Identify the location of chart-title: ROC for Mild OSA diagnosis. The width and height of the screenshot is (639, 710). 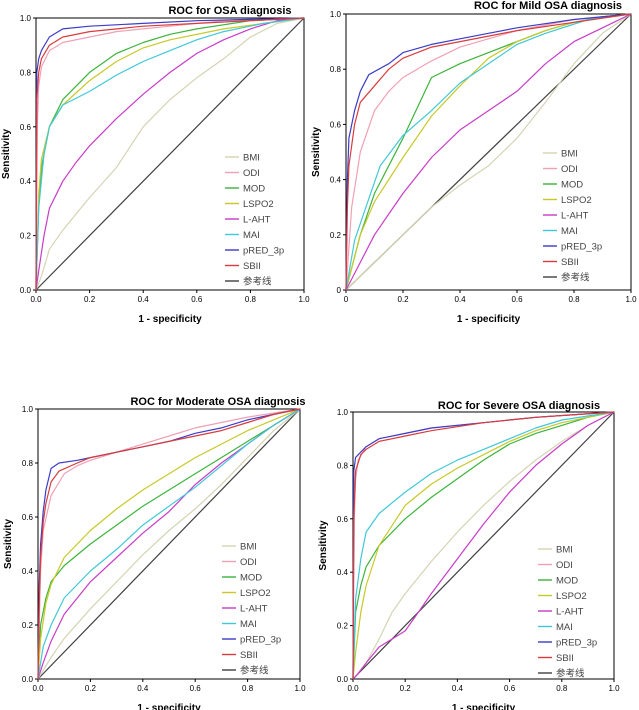
(548, 6).